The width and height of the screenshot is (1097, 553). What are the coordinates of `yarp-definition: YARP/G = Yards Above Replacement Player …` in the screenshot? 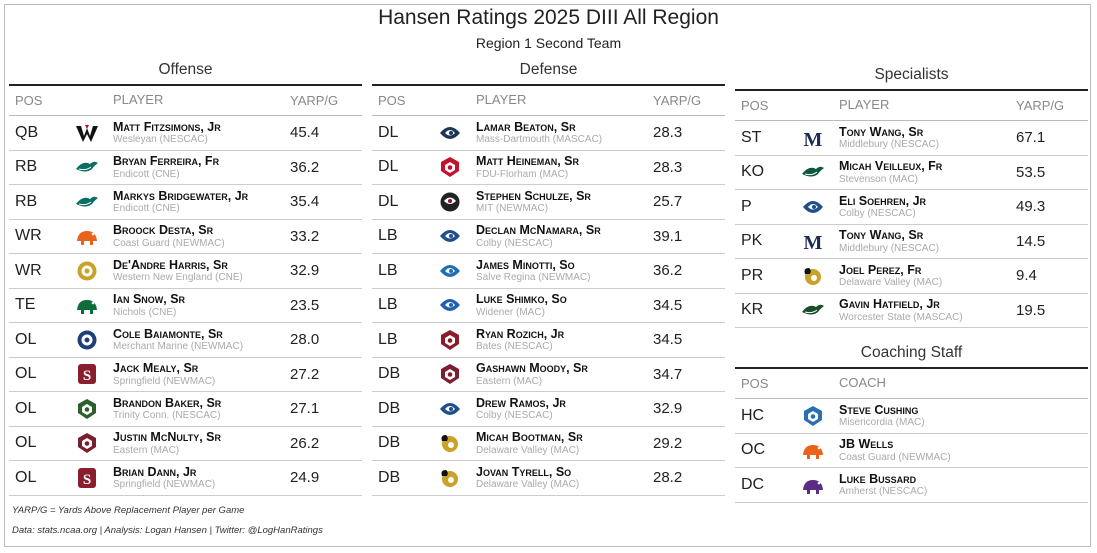 It's located at (128, 510).